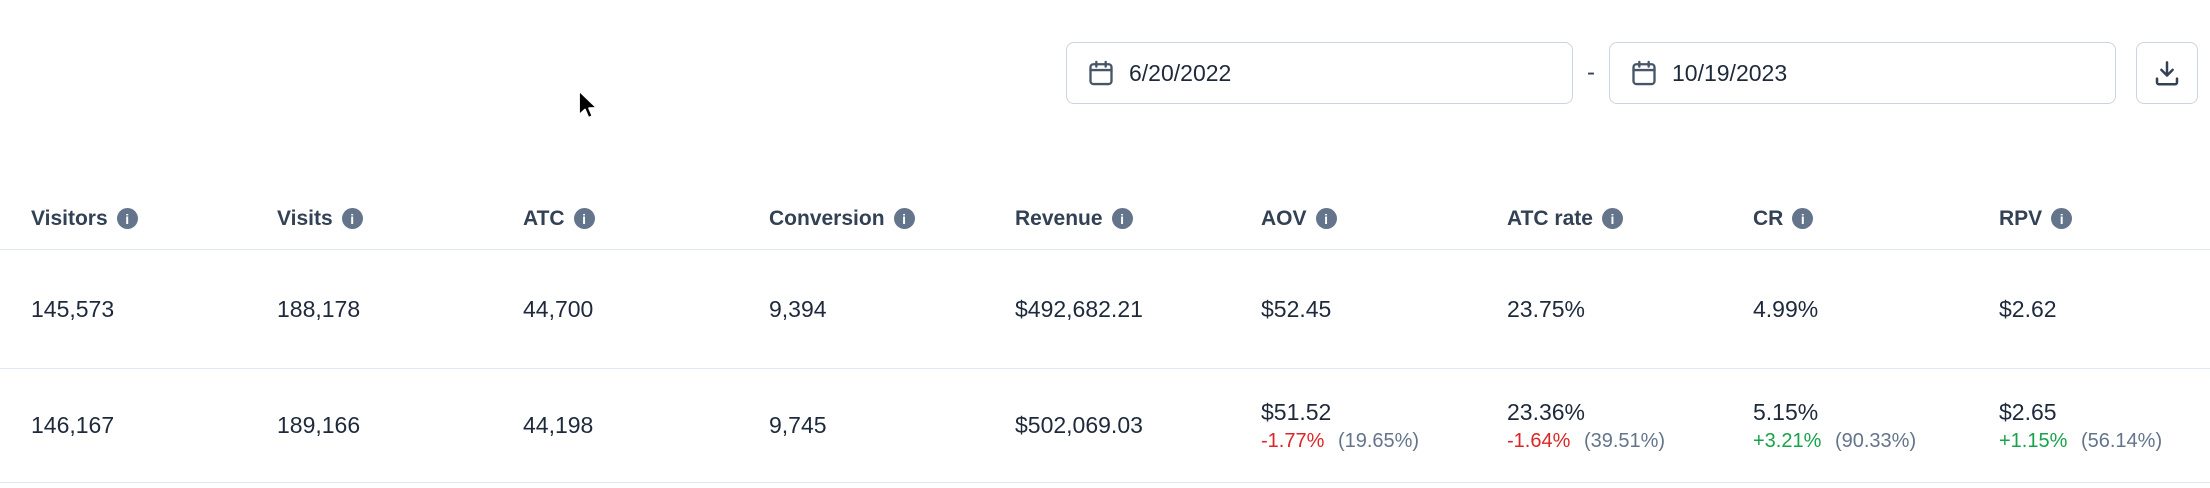  I want to click on column-header-atc-rate: ATC rate i, so click(1630, 219).